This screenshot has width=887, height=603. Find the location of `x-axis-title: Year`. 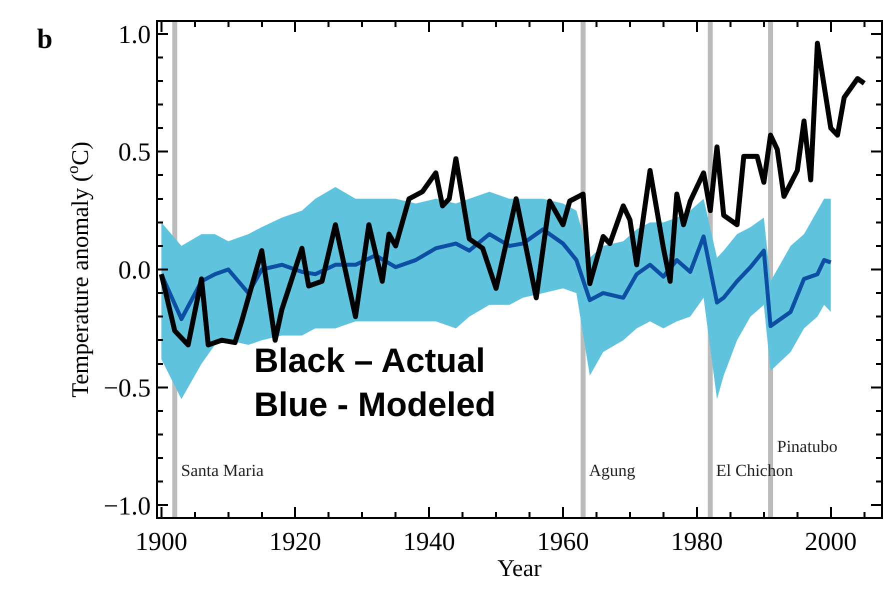

x-axis-title: Year is located at coordinates (519, 569).